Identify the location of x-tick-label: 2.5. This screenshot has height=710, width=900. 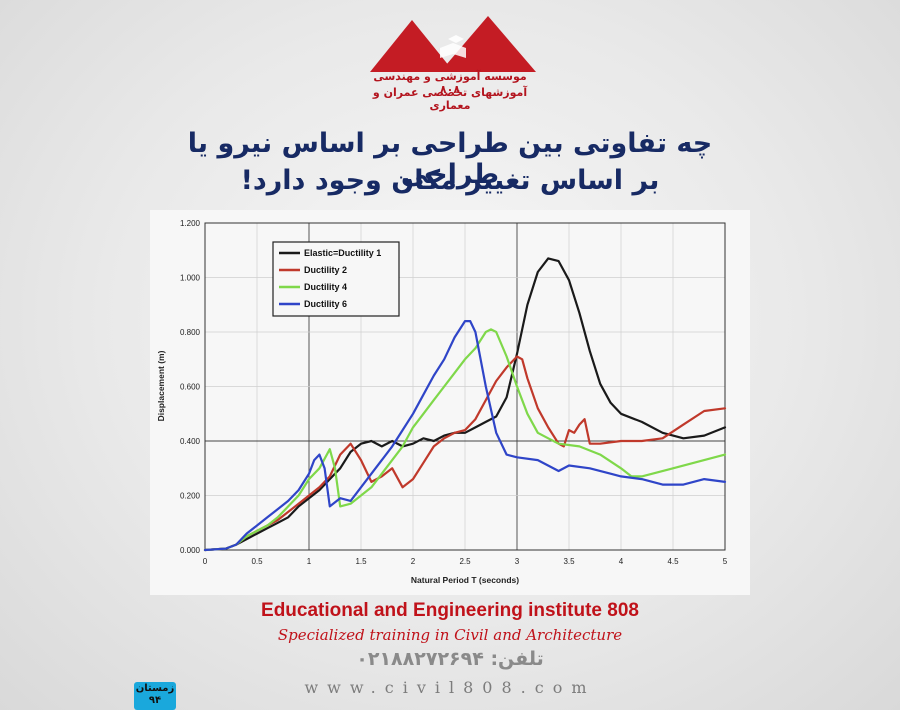
(465, 561).